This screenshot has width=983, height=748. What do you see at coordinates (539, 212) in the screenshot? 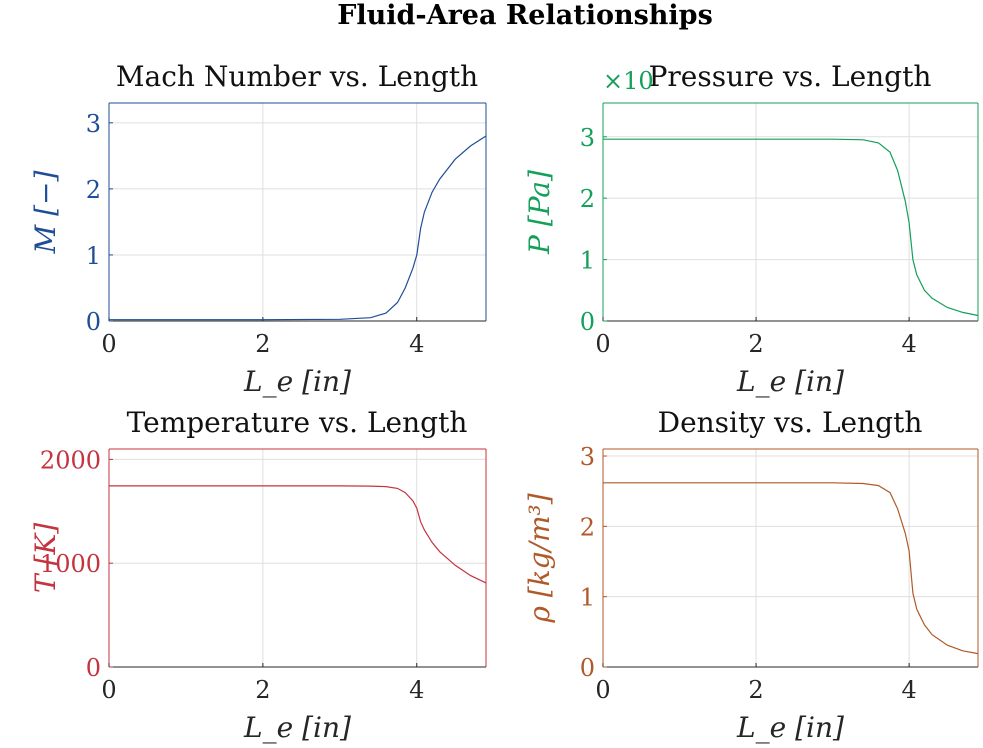
I see `y-axis-label: P [Pa]` at bounding box center [539, 212].